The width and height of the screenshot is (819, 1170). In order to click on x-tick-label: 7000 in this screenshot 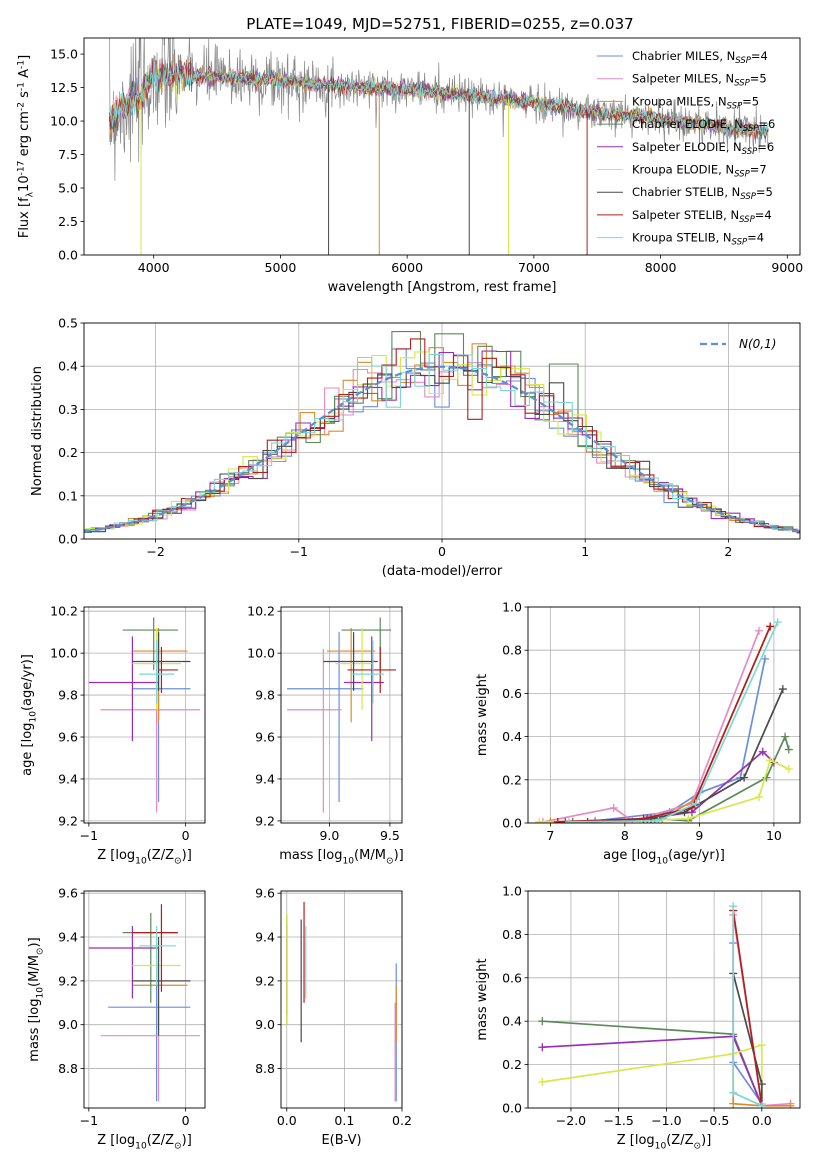, I will do `click(534, 267)`.